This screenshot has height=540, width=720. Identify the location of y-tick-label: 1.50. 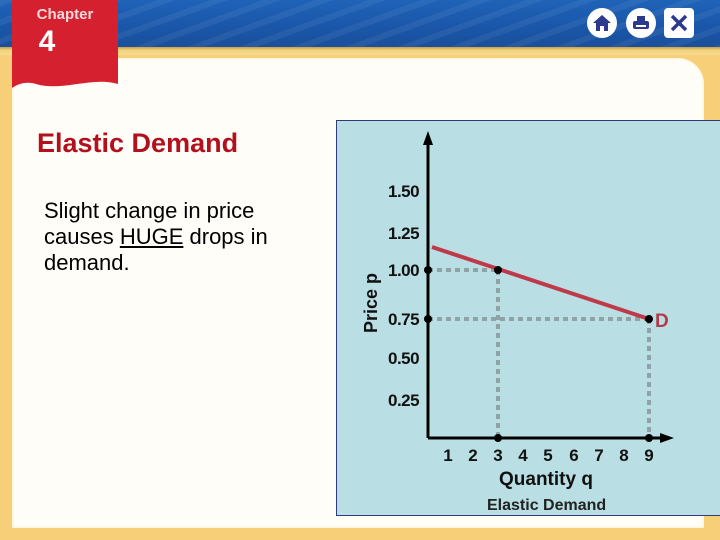
(404, 191).